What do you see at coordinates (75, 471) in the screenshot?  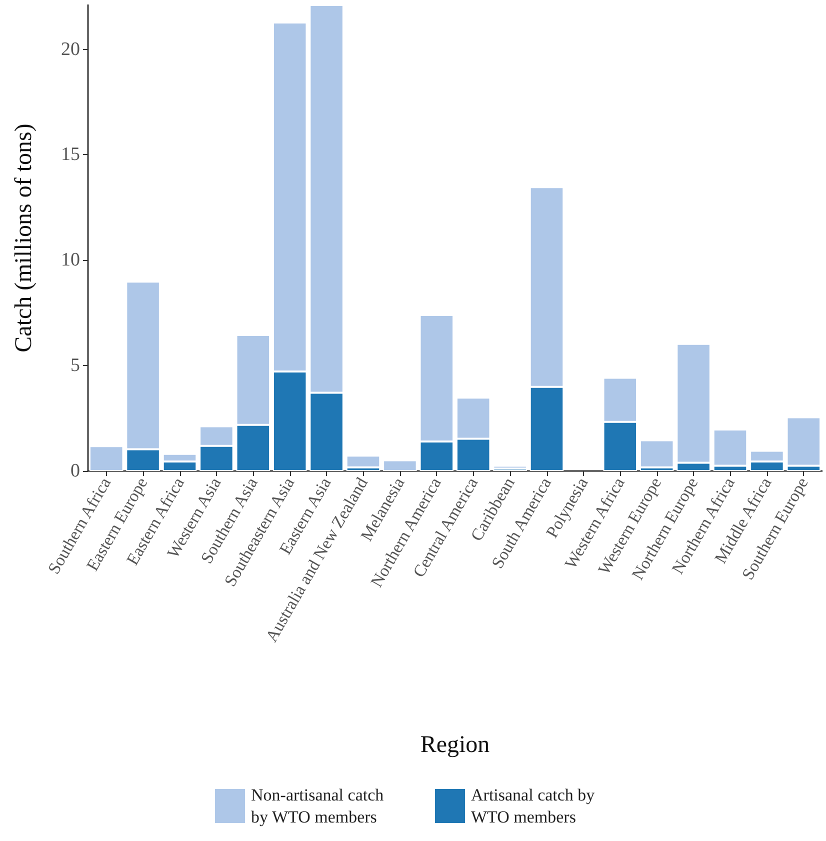 I see `y-tick-label: 0` at bounding box center [75, 471].